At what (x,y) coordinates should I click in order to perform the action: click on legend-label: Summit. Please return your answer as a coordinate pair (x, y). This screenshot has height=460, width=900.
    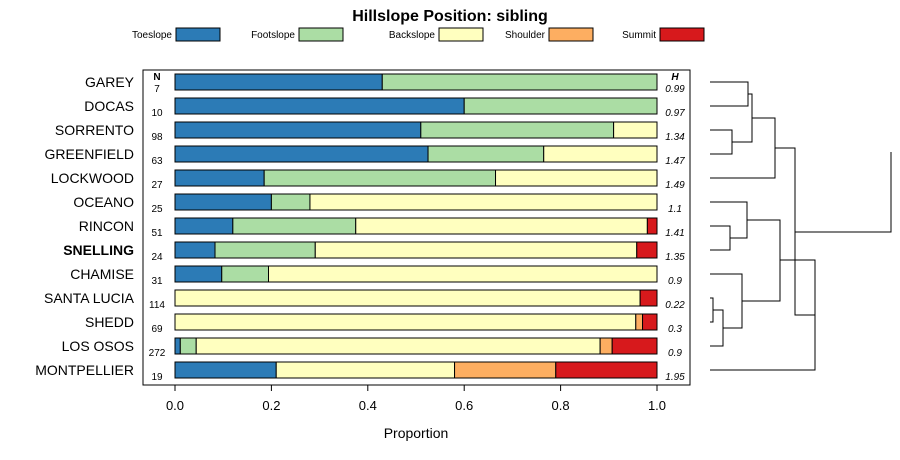
    Looking at the image, I should click on (639, 35).